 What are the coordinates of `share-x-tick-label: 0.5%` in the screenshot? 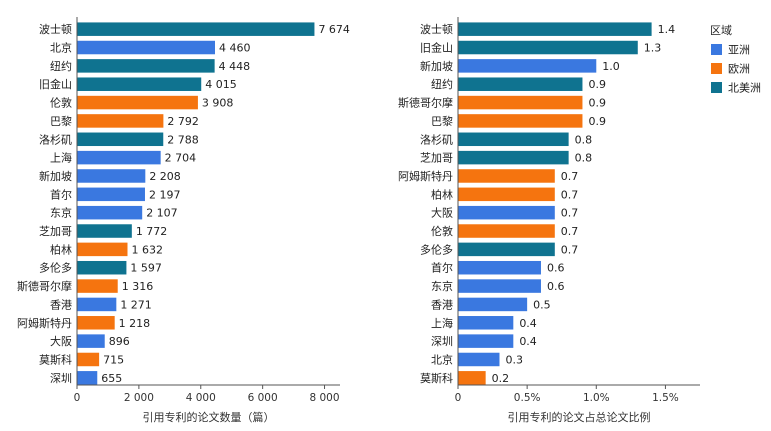 It's located at (527, 398).